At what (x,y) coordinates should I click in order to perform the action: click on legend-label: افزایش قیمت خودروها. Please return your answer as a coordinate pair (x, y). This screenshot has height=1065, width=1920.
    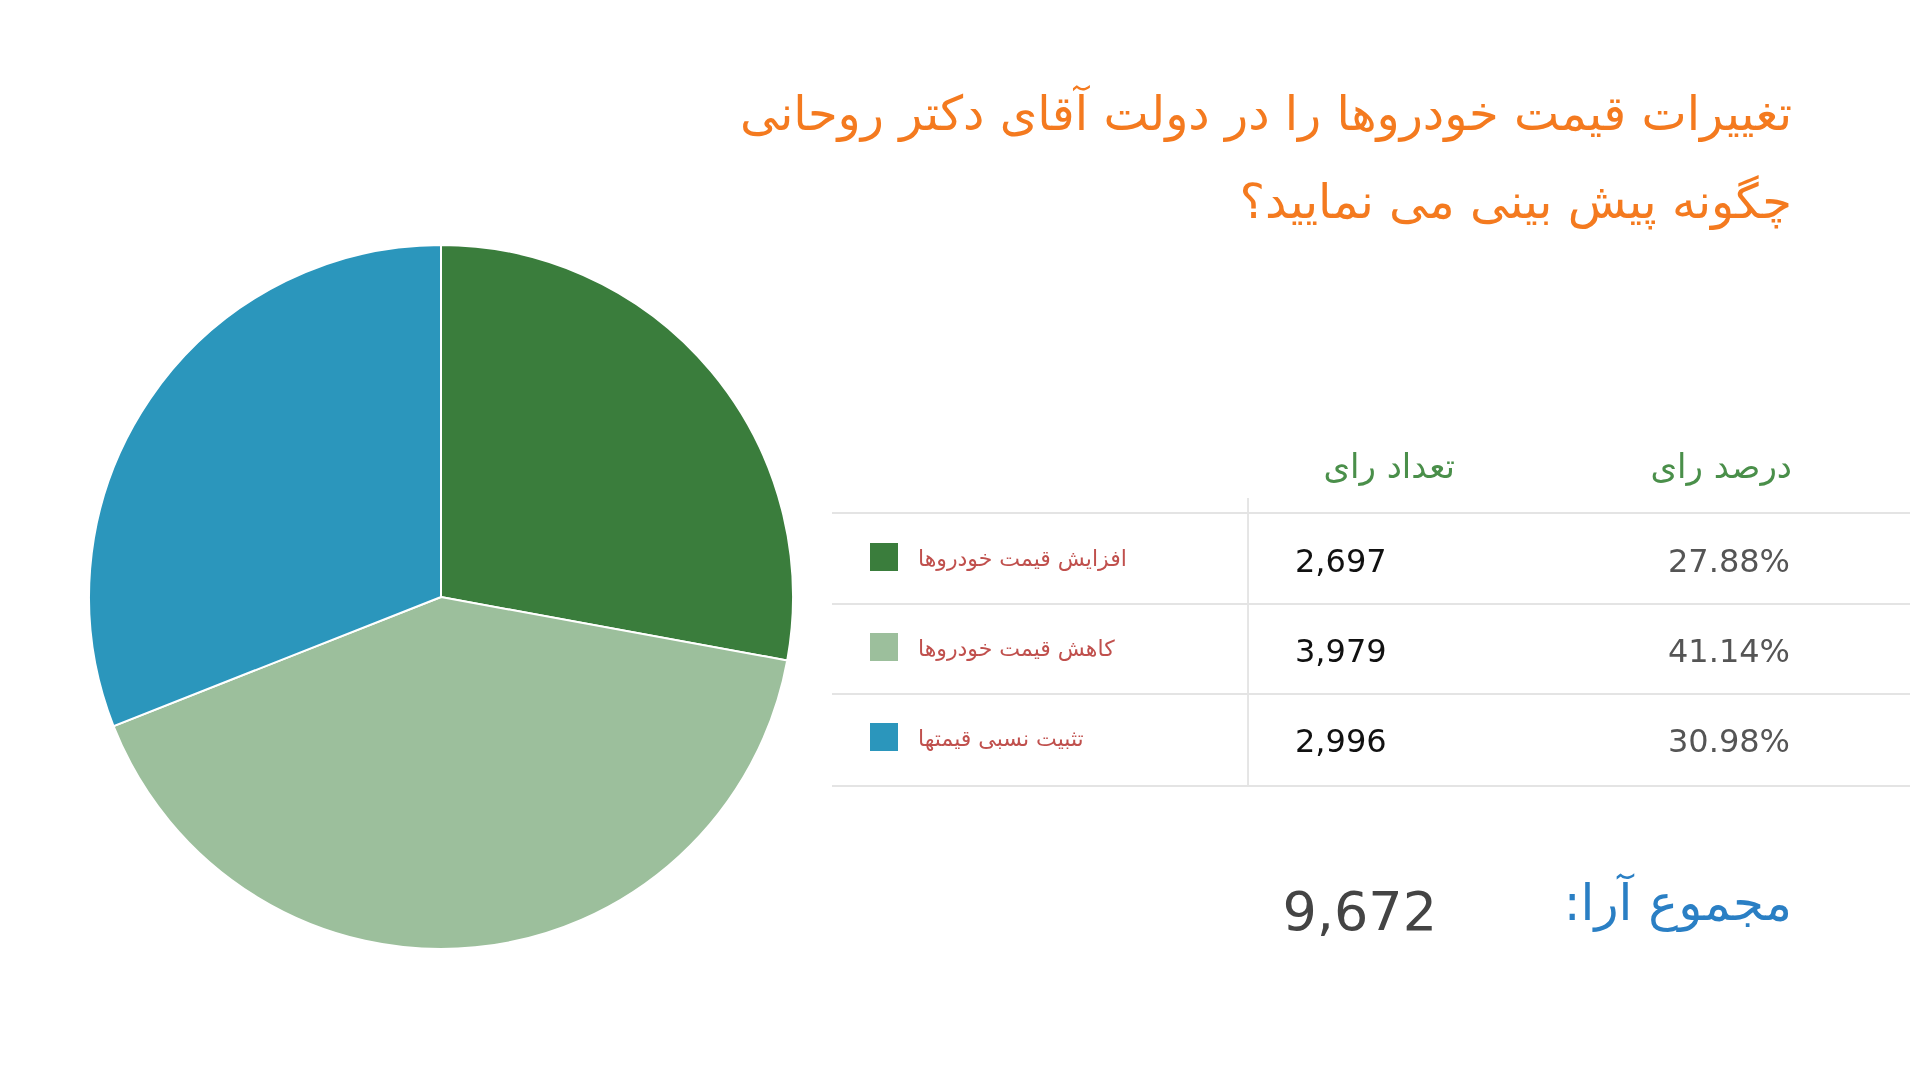
    Looking at the image, I should click on (1022, 559).